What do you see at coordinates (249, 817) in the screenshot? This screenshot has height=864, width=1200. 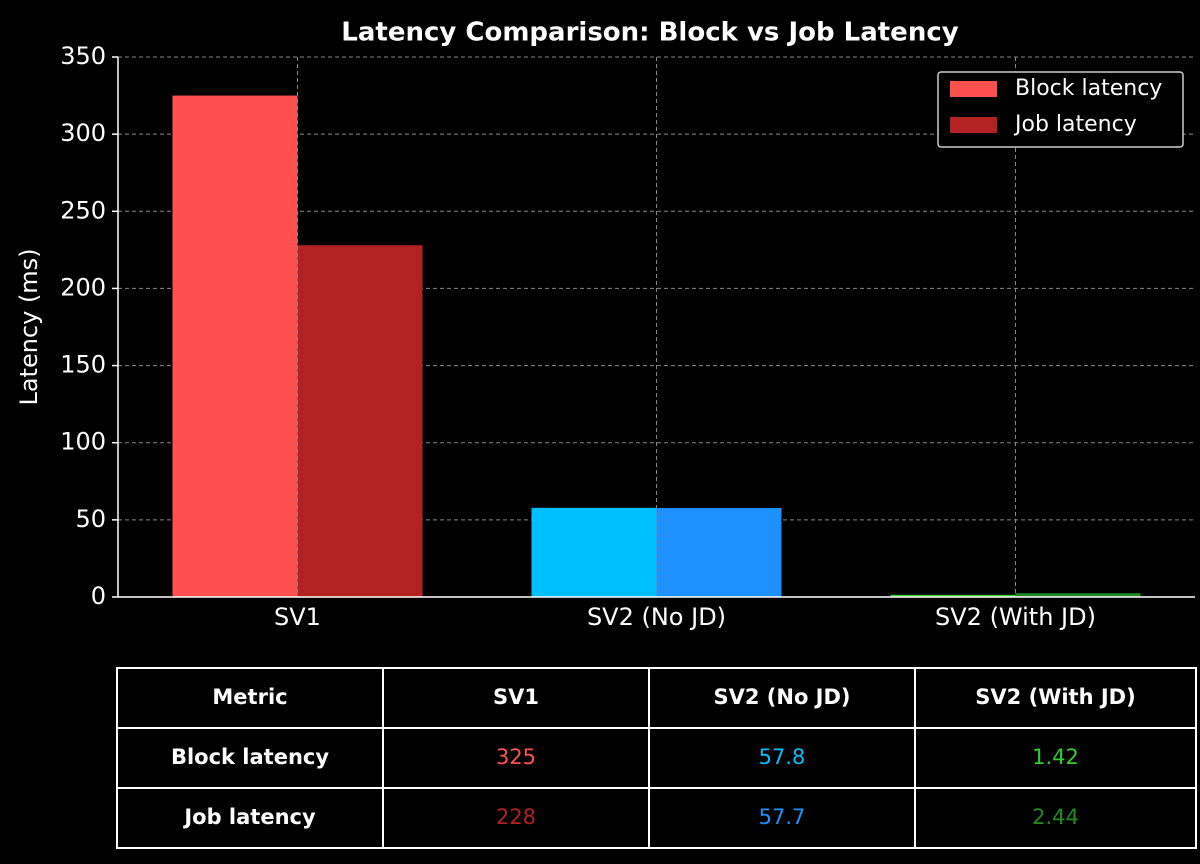 I see `table-row-label: Job latency` at bounding box center [249, 817].